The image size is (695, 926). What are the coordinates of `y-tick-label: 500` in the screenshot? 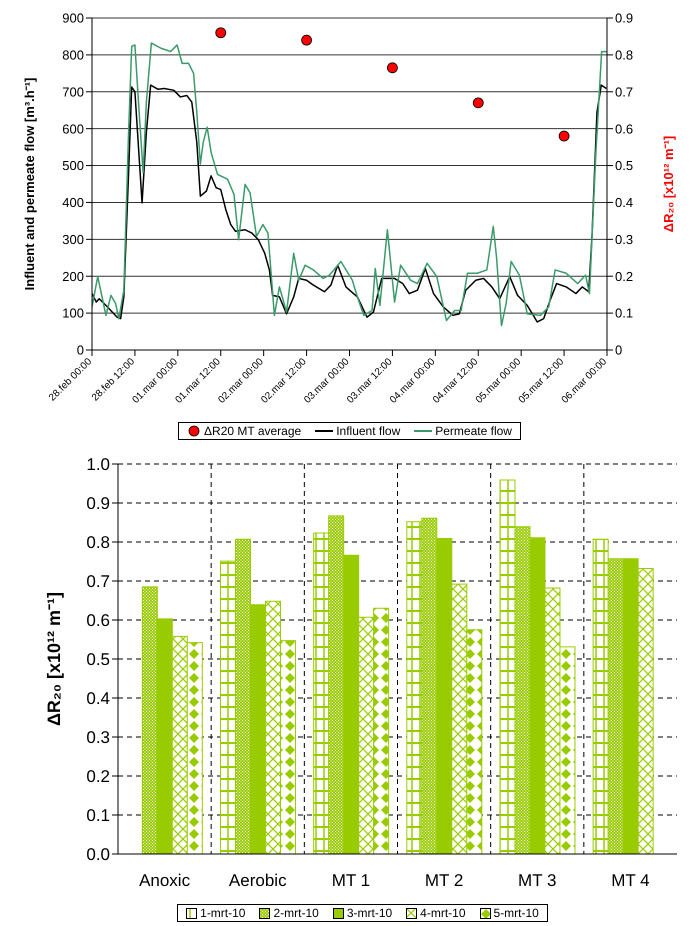 It's located at (73, 166).